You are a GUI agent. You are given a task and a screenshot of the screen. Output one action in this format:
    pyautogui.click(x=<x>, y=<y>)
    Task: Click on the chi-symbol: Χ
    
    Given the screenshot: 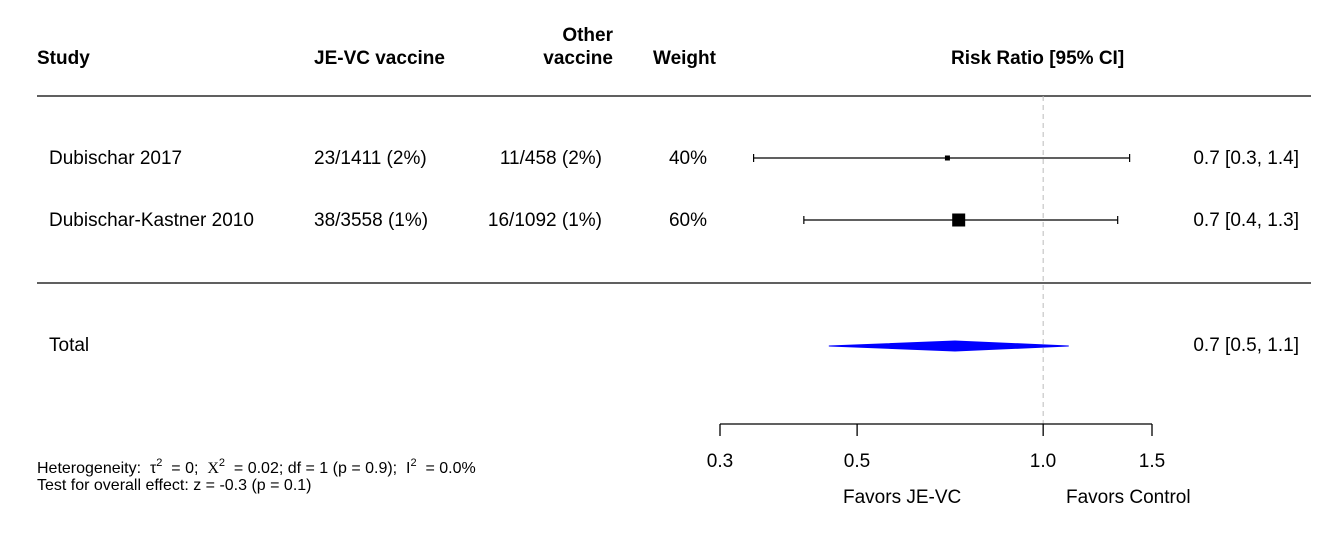 What is the action you would take?
    pyautogui.click(x=213, y=468)
    